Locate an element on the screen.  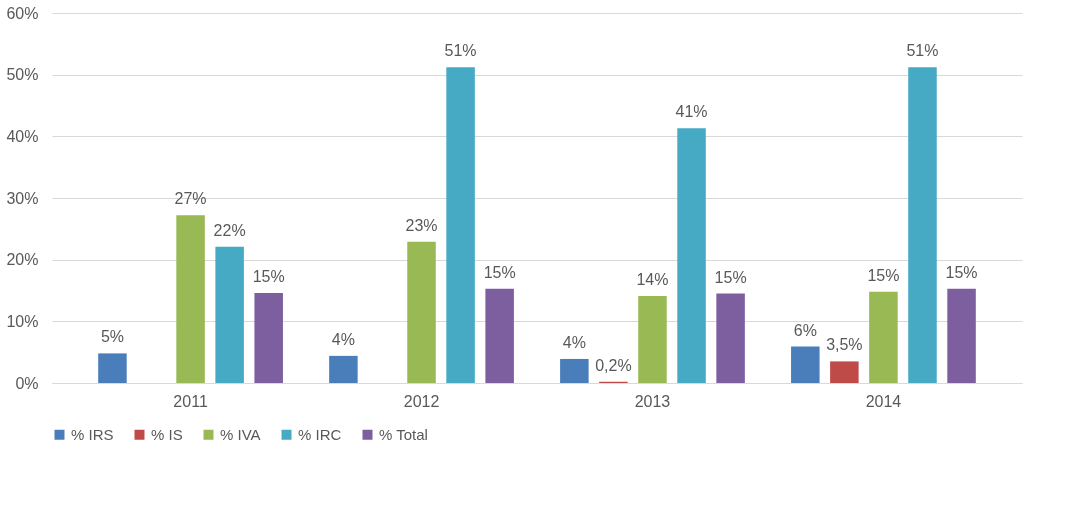
data-label: 23% is located at coordinates (421, 225).